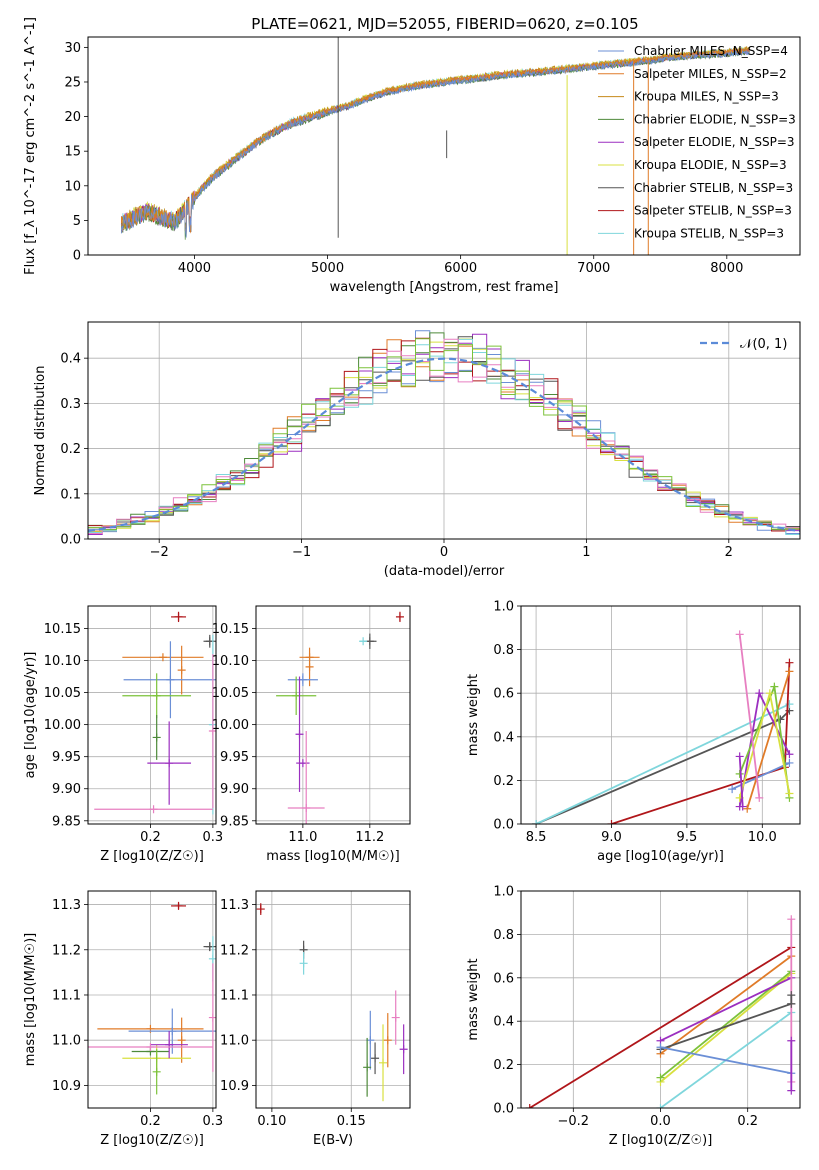  Describe the element at coordinates (70, 494) in the screenshot. I see `y-tick-label: 0.1` at that location.